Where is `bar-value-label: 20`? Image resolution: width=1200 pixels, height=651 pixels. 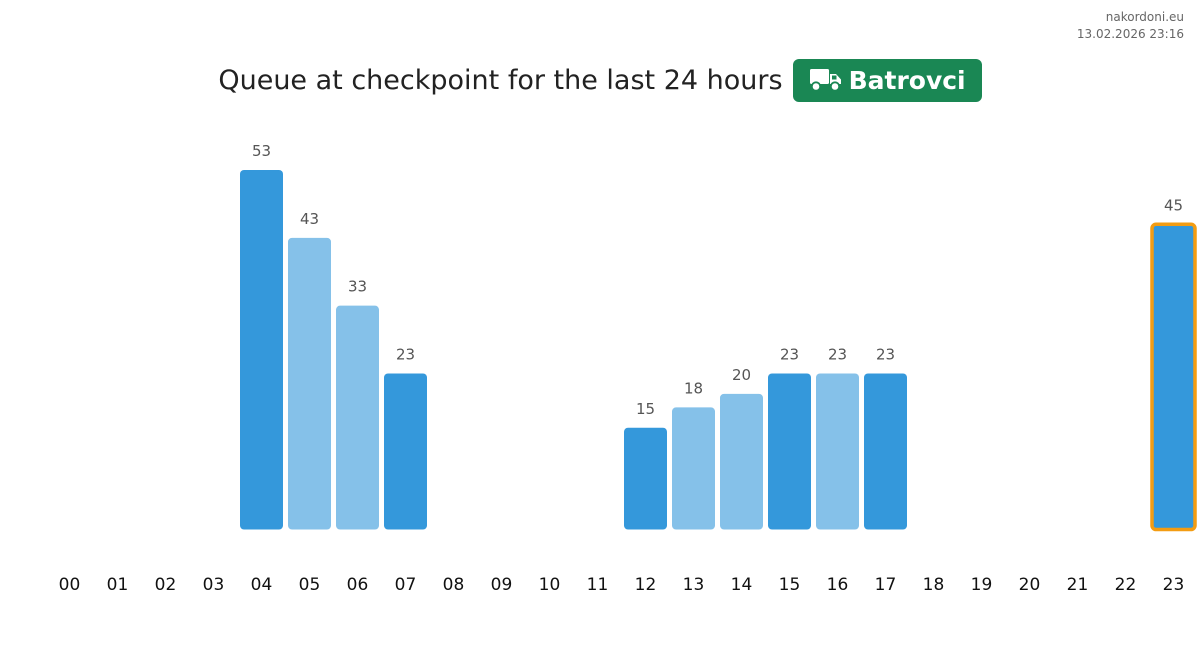
bar-value-label: 20 is located at coordinates (741, 375).